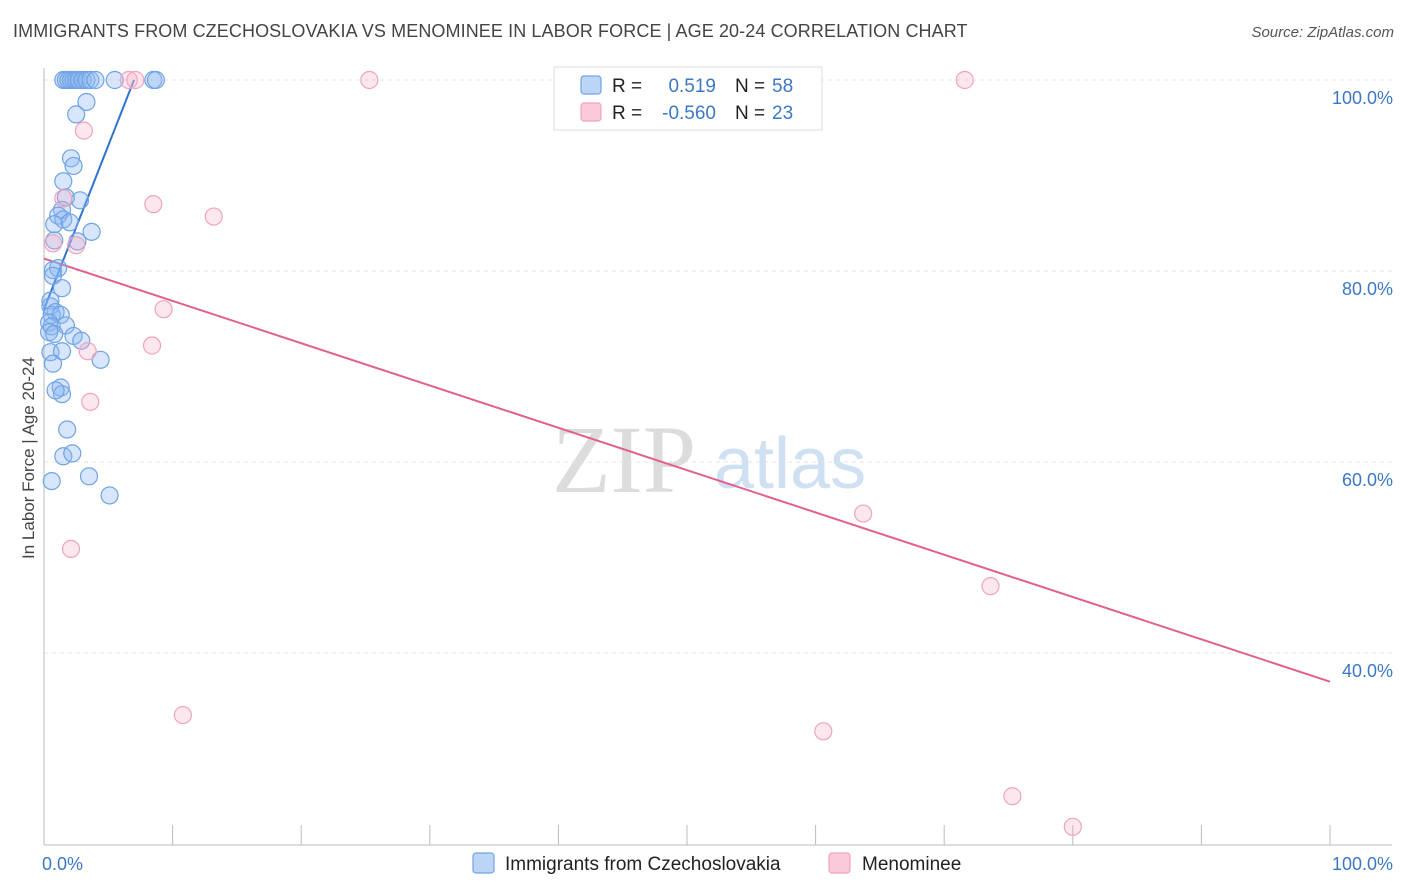  What do you see at coordinates (483, 863) in the screenshot?
I see `bottom-legend-swatch-blue` at bounding box center [483, 863].